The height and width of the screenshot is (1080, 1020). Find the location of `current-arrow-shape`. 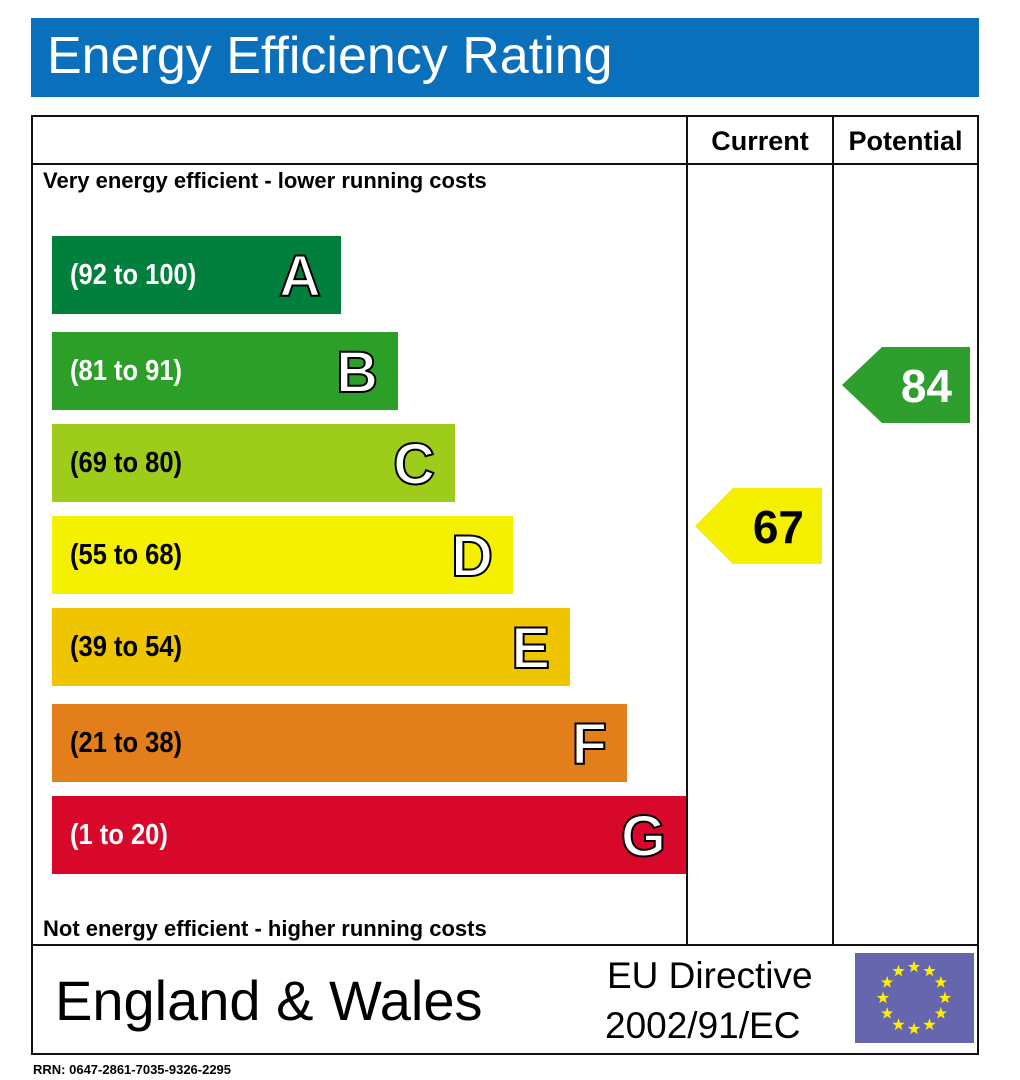

current-arrow-shape is located at coordinates (758, 526).